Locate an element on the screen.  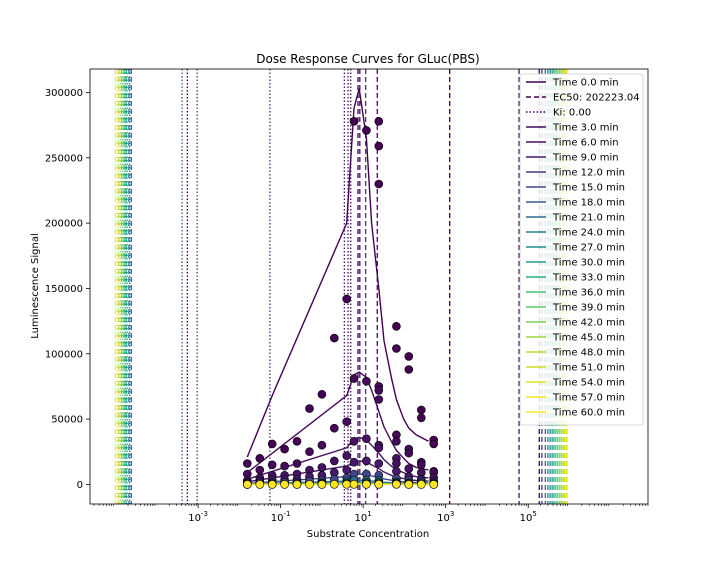
legend-box is located at coordinates (581, 249).